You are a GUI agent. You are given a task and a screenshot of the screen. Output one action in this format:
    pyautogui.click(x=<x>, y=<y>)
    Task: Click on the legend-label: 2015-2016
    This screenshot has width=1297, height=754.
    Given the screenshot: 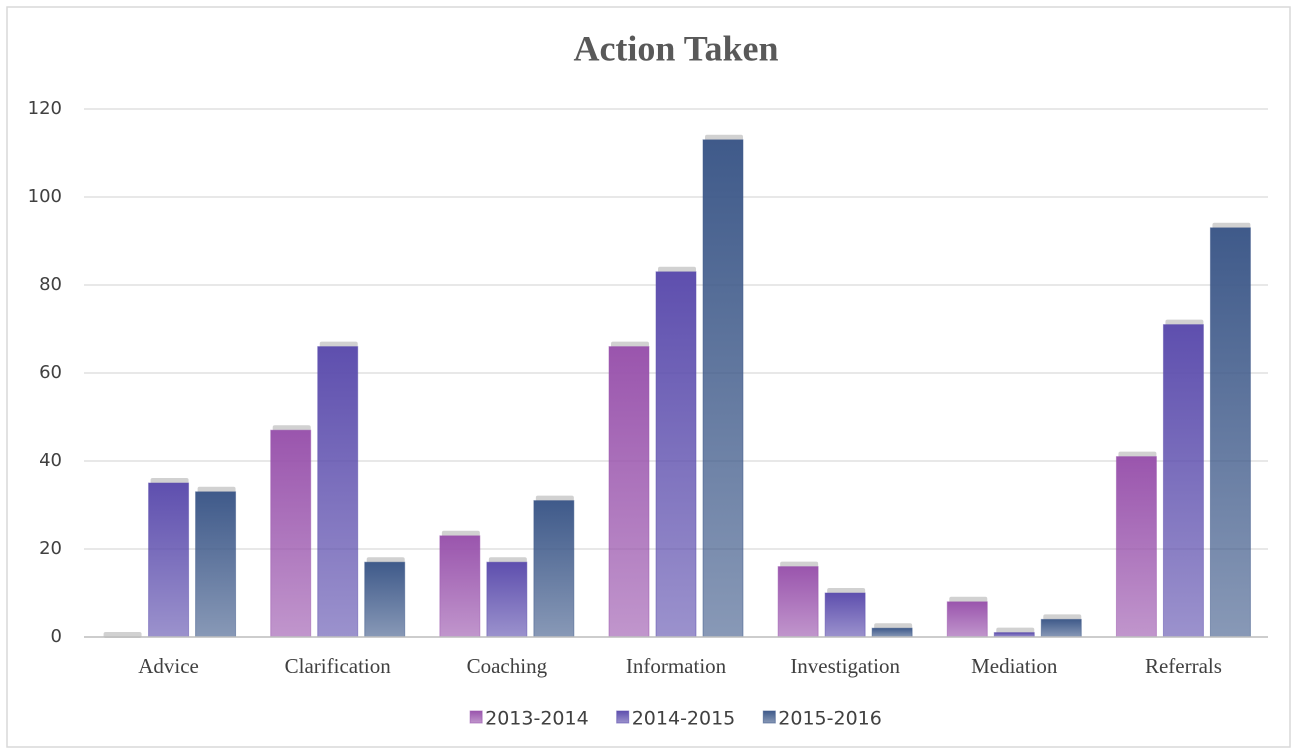 What is the action you would take?
    pyautogui.click(x=830, y=719)
    